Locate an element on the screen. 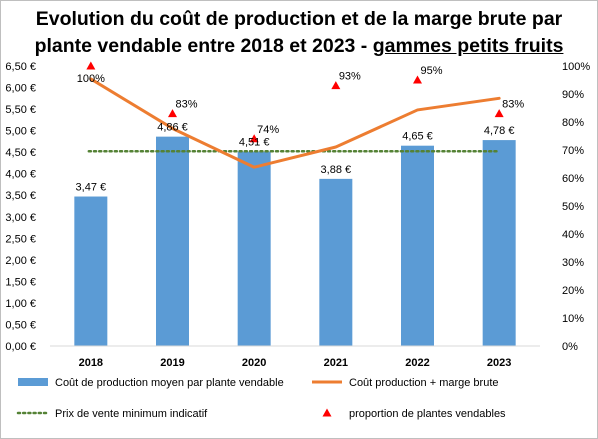 Image resolution: width=598 pixels, height=439 pixels. left-tick-label: 2,00 € is located at coordinates (20, 261).